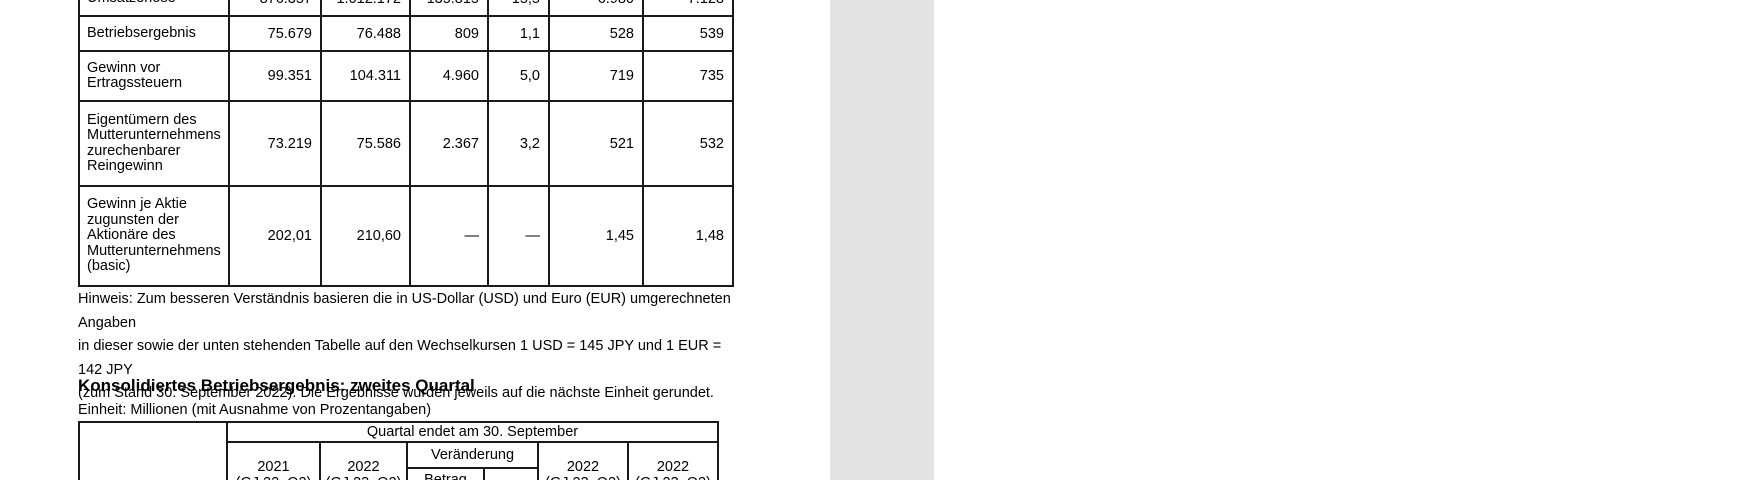 The image size is (1759, 480). Describe the element at coordinates (273, 460) in the screenshot. I see `column-header-2021: 2021 (GJ 22, Q2)` at that location.